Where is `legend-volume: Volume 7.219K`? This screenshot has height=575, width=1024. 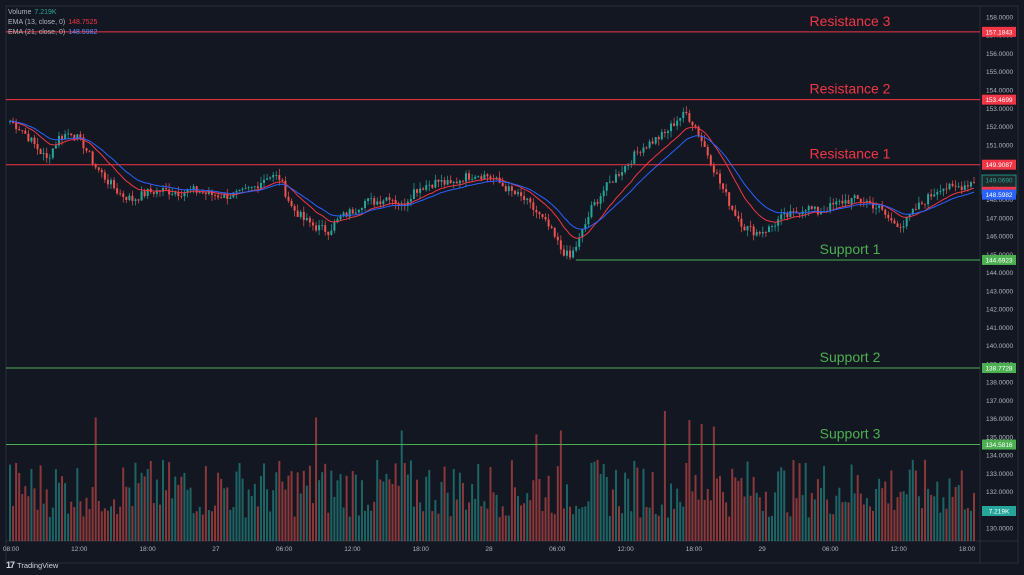 legend-volume: Volume 7.219K is located at coordinates (52, 13).